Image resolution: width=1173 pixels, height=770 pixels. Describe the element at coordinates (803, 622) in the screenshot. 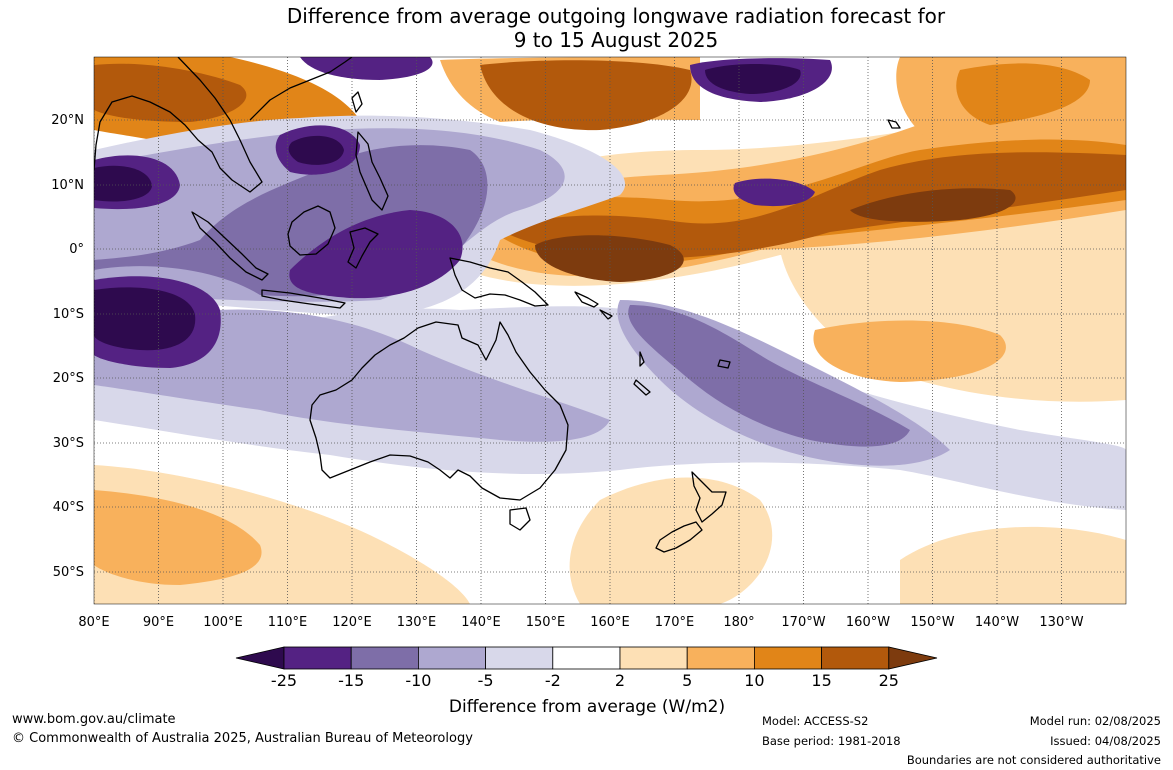

I see `lon-label: 170°W` at that location.